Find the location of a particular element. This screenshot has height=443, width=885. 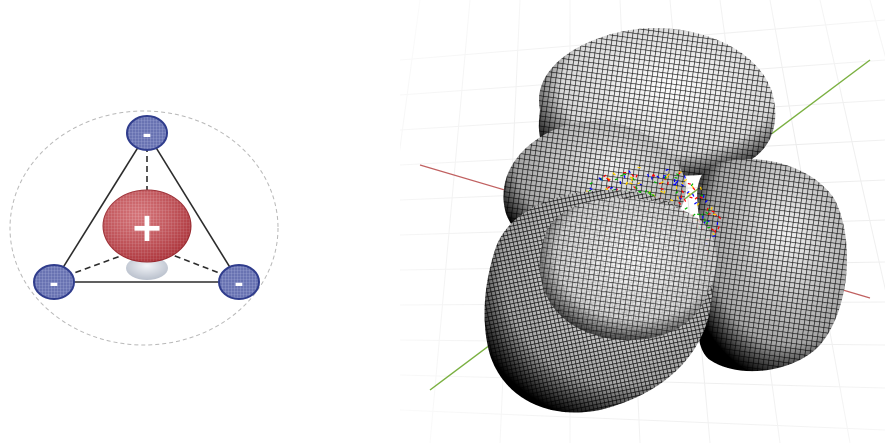

lobe-front-inner is located at coordinates (628, 269).